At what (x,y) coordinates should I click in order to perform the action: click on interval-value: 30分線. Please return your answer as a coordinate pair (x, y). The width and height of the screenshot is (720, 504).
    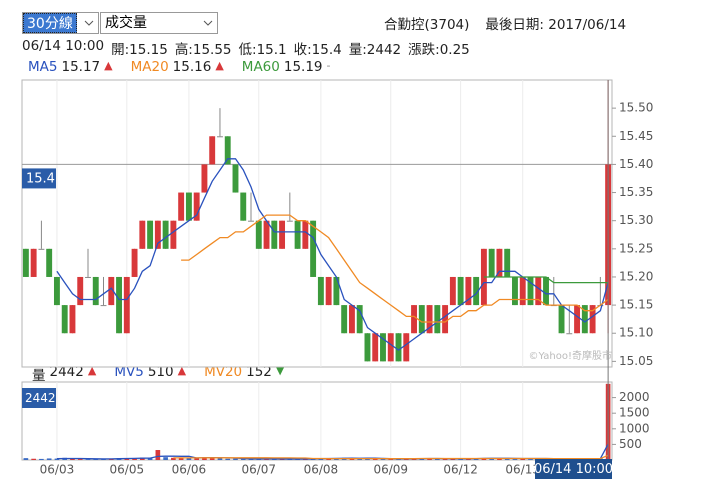
    Looking at the image, I should click on (50, 23).